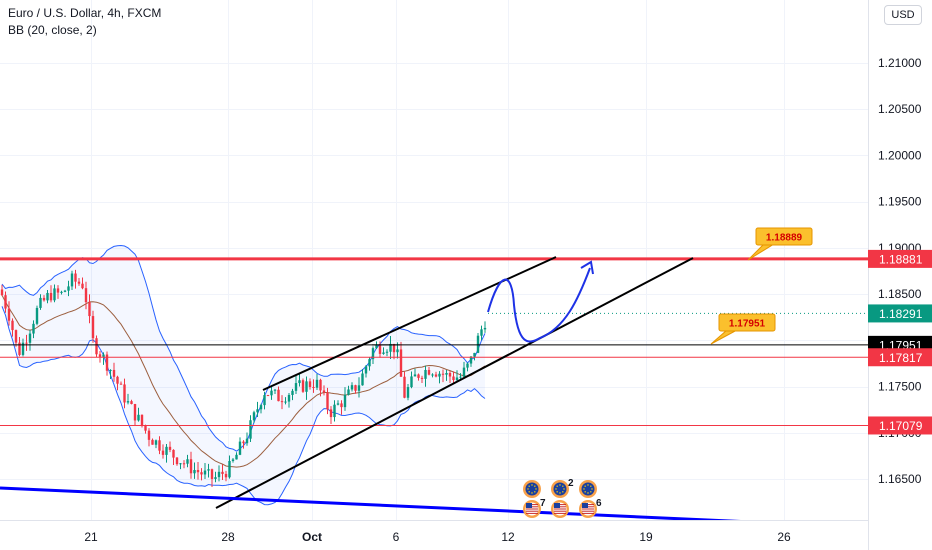 The height and width of the screenshot is (550, 932). I want to click on x-tick-label: 12, so click(508, 537).